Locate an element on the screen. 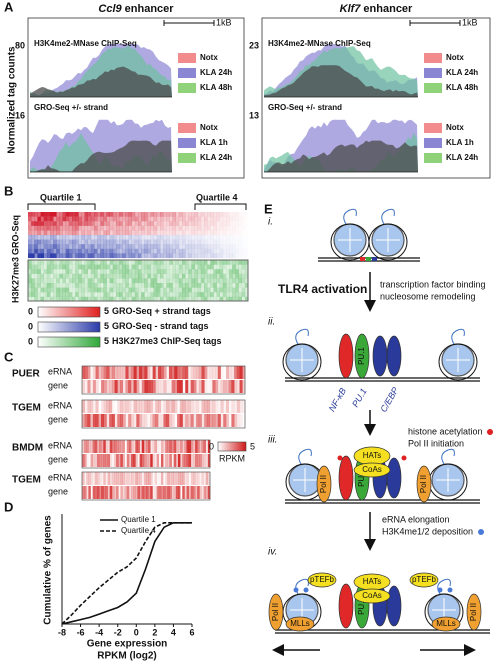 This screenshot has height=662, width=502. nf-kb is located at coordinates (346, 478).